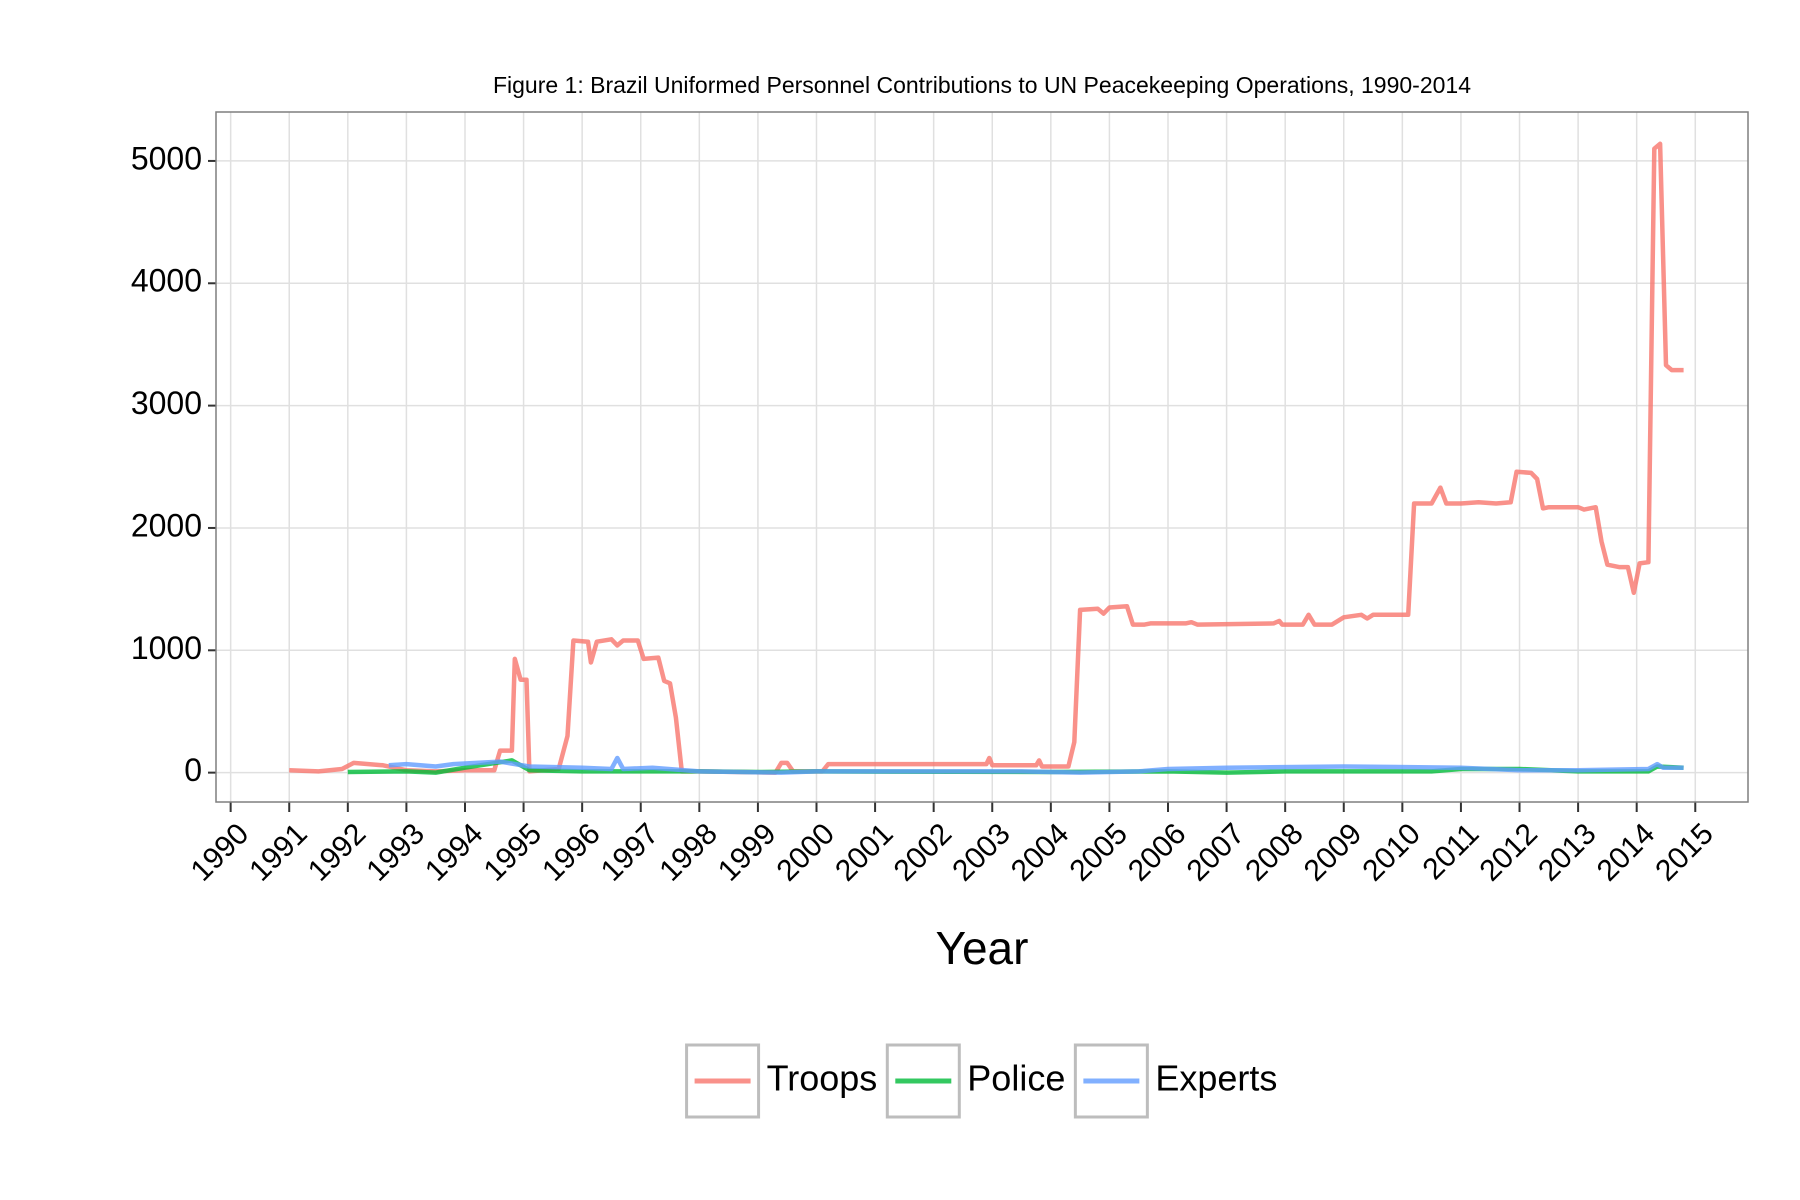 The image size is (1800, 1200). What do you see at coordinates (1451, 851) in the screenshot?
I see `x-tick-label: 2011` at bounding box center [1451, 851].